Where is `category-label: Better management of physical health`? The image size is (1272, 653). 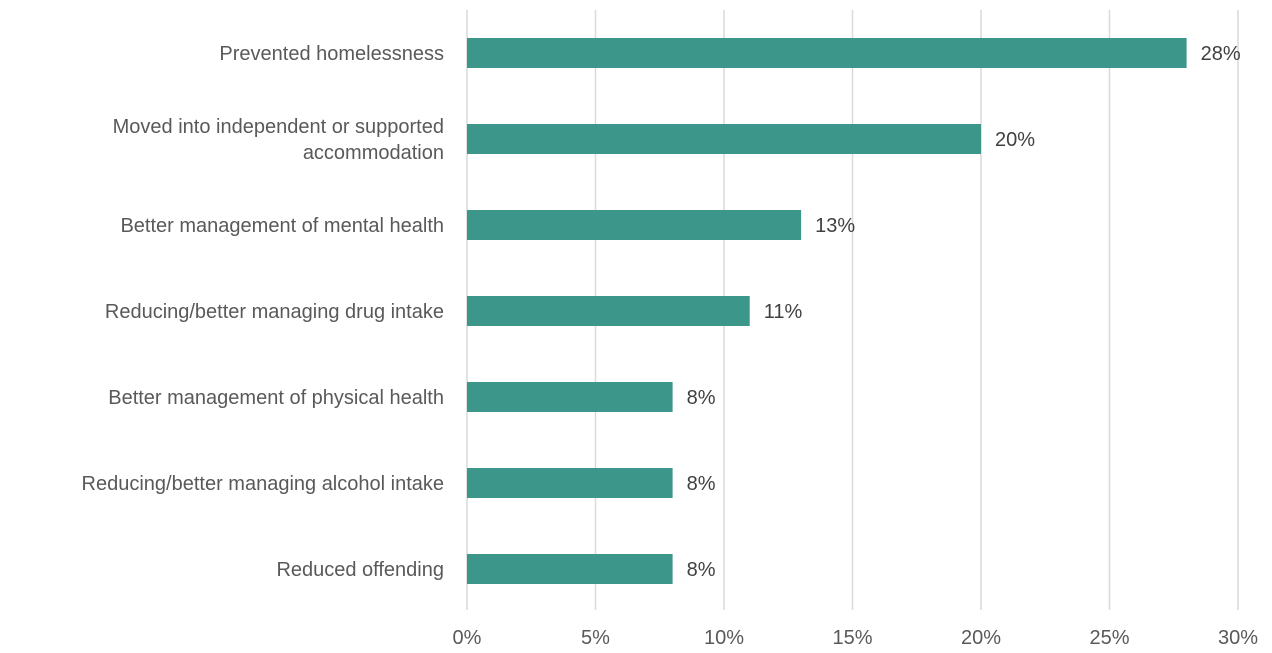
category-label: Better management of physical health is located at coordinates (276, 398).